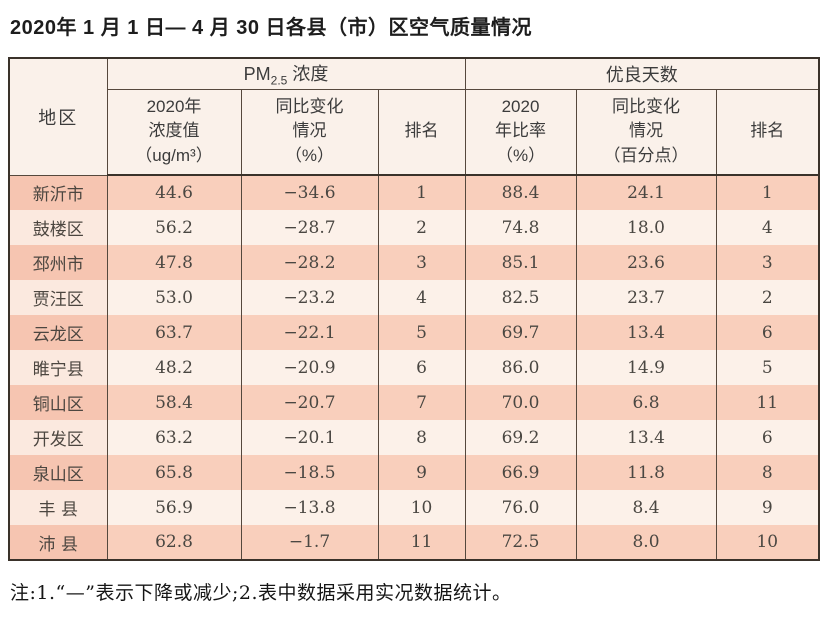 The image size is (825, 620). Describe the element at coordinates (58, 437) in the screenshot. I see `cell-region: 开发区` at that location.